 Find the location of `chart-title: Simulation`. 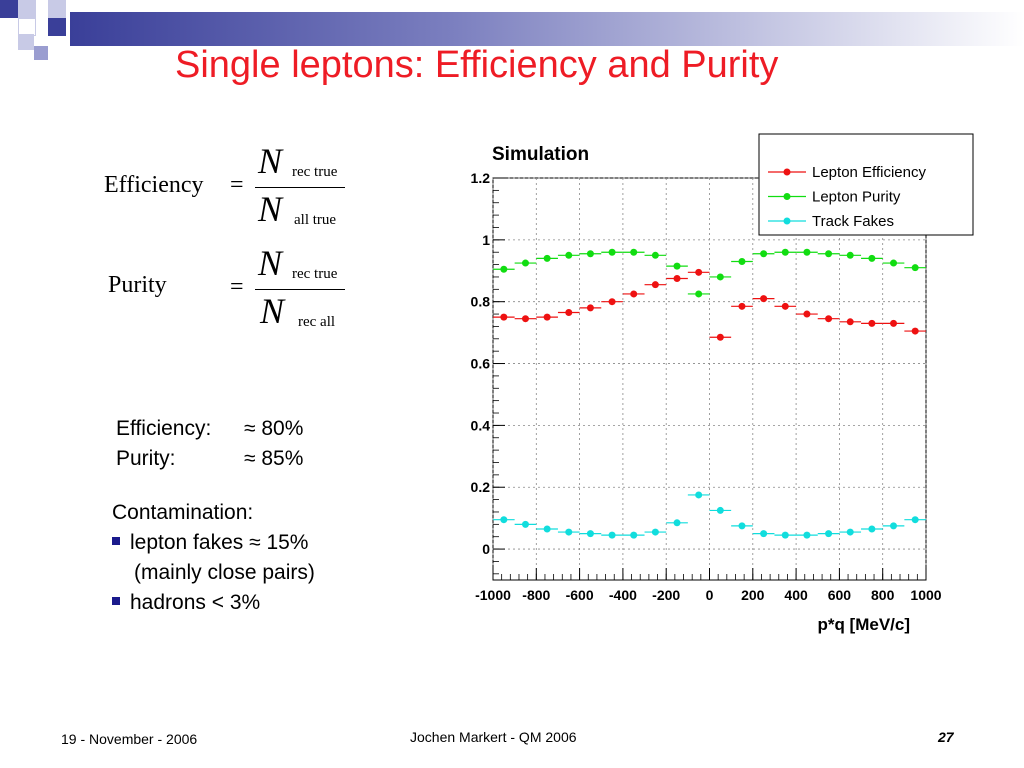

chart-title: Simulation is located at coordinates (540, 154).